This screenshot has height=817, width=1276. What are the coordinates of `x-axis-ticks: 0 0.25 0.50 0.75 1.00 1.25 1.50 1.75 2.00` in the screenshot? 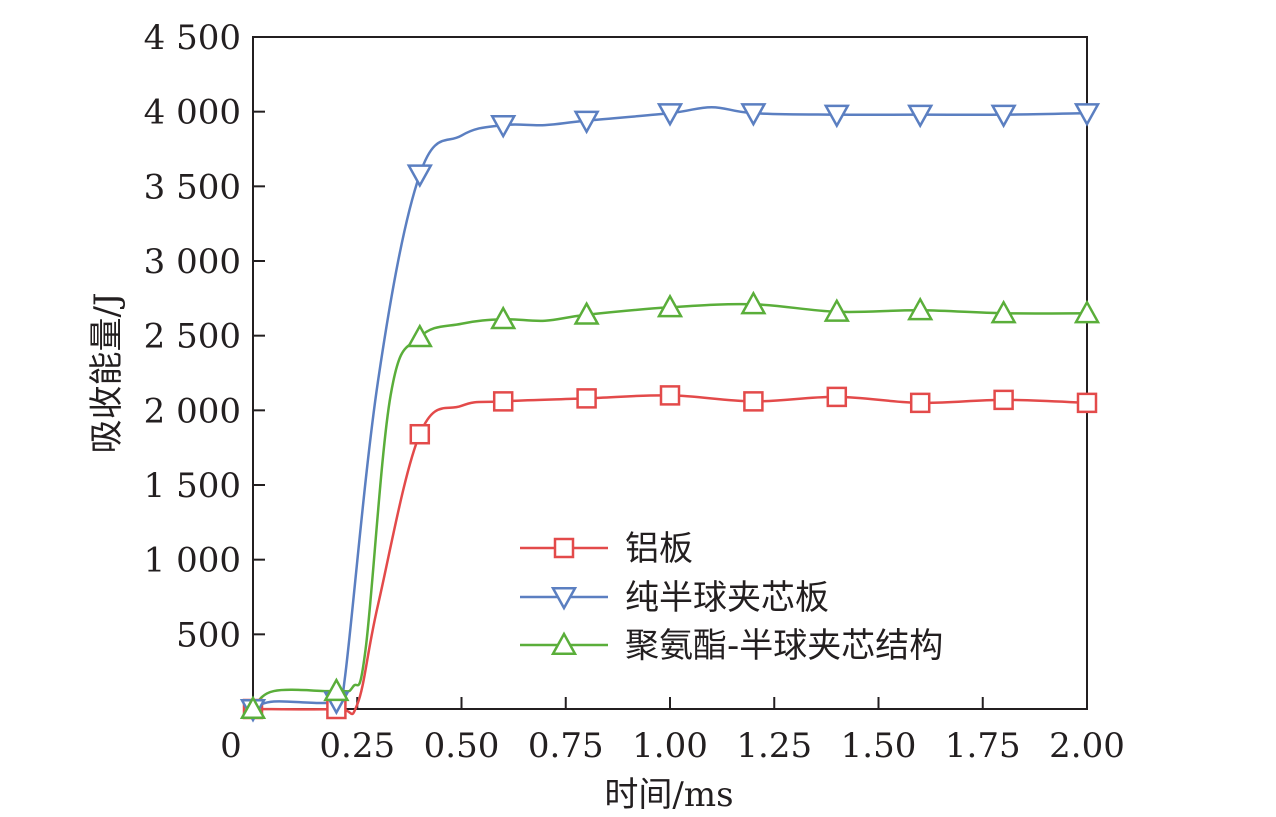 It's located at (672, 731).